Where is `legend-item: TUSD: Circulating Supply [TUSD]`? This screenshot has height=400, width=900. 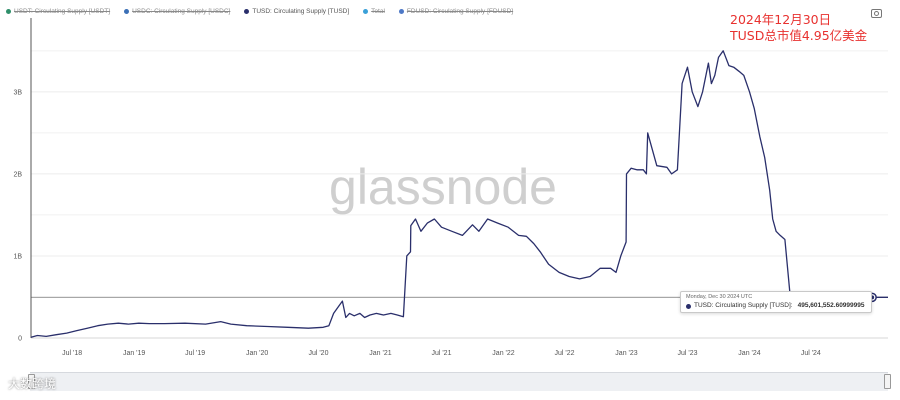 legend-item: TUSD: Circulating Supply [TUSD] is located at coordinates (296, 11).